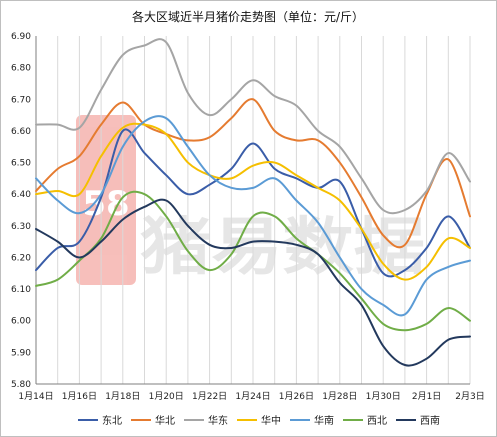  I want to click on x-tick-label: 1月22日, so click(209, 396).